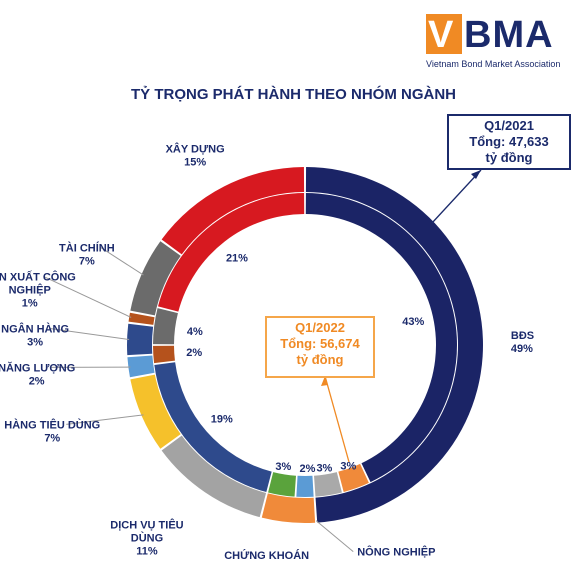 The image size is (587, 562). I want to click on inner-label-nang-luong: 2%, so click(308, 469).